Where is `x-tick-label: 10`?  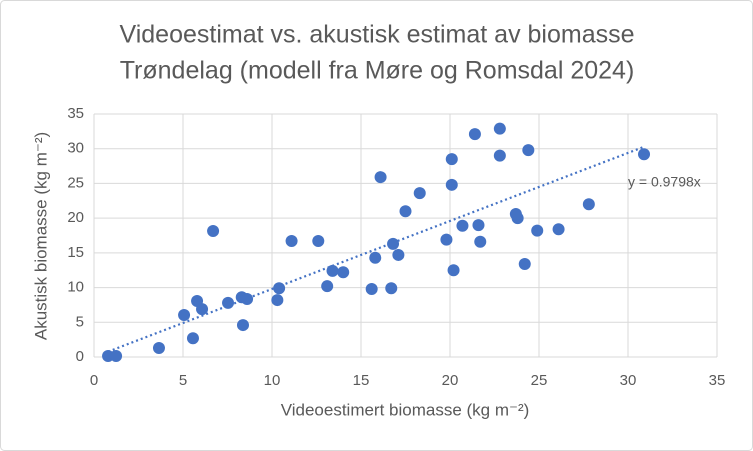
x-tick-label: 10 is located at coordinates (272, 380).